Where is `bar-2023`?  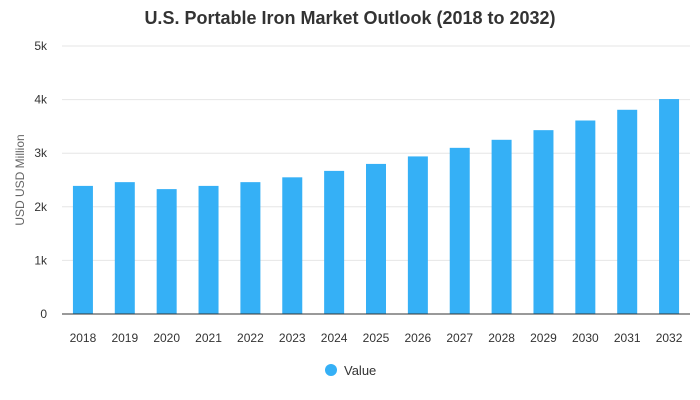
bar-2023 is located at coordinates (292, 245).